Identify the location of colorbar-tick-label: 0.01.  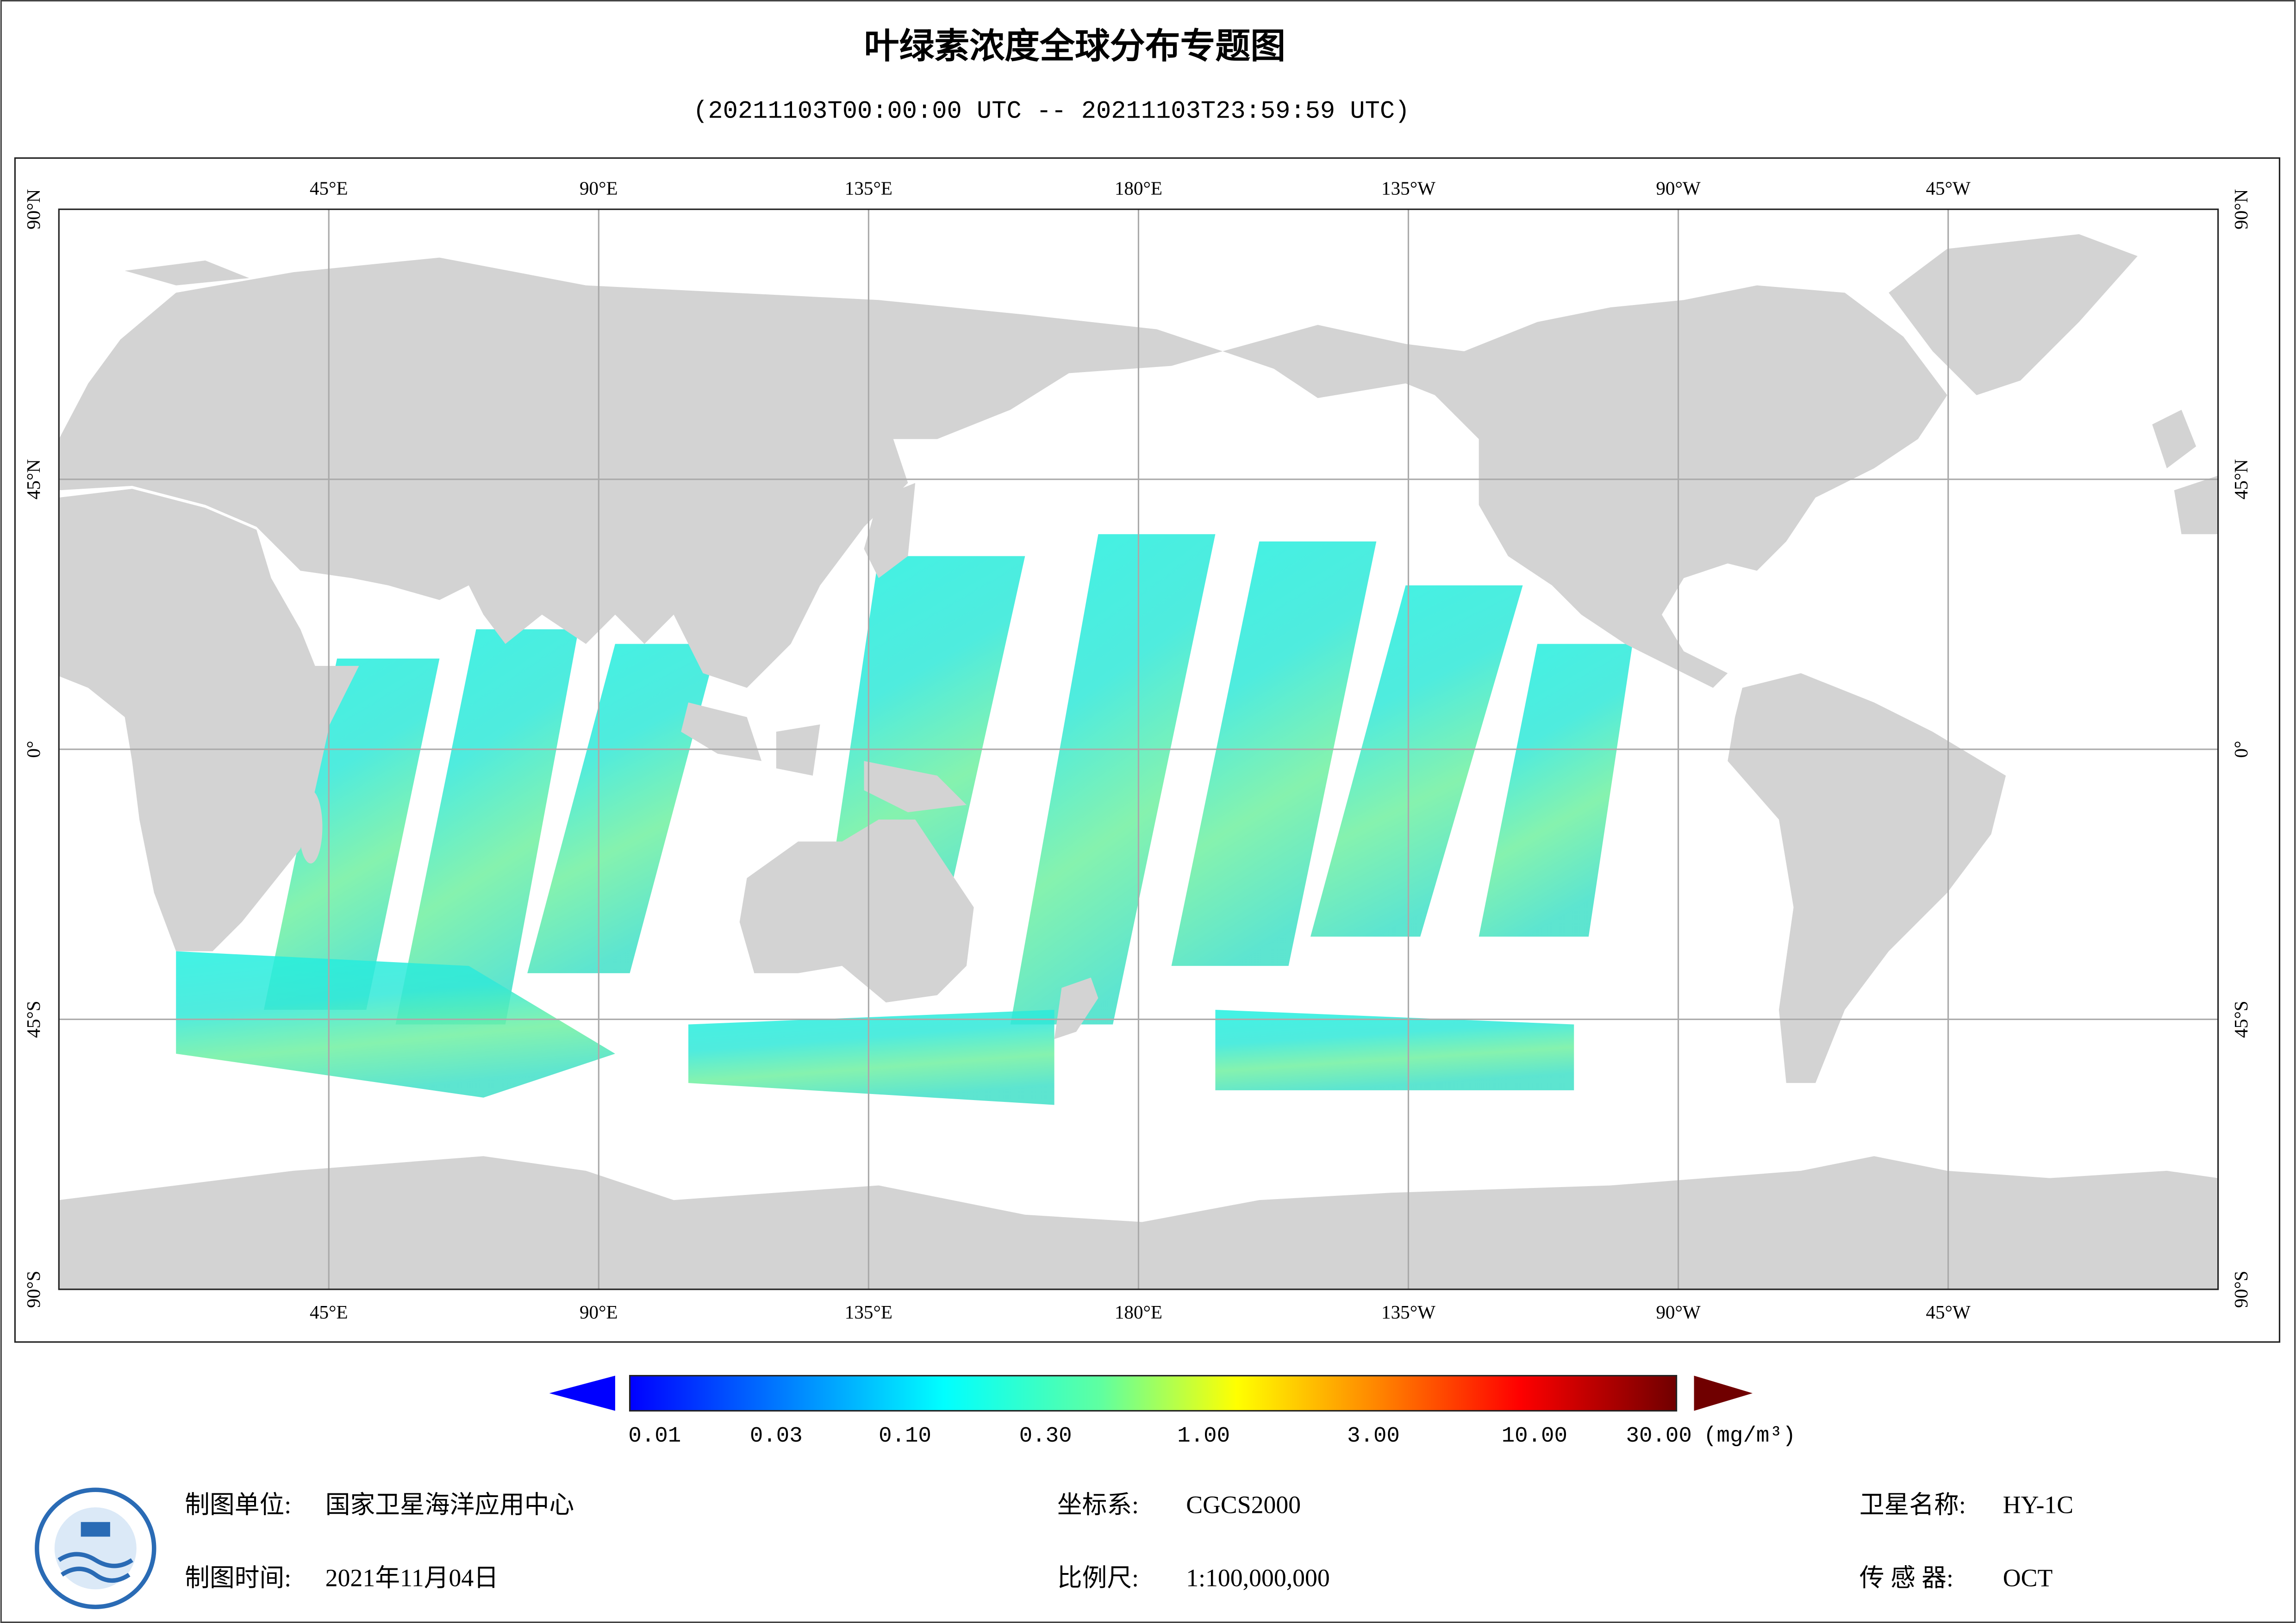
(654, 1436).